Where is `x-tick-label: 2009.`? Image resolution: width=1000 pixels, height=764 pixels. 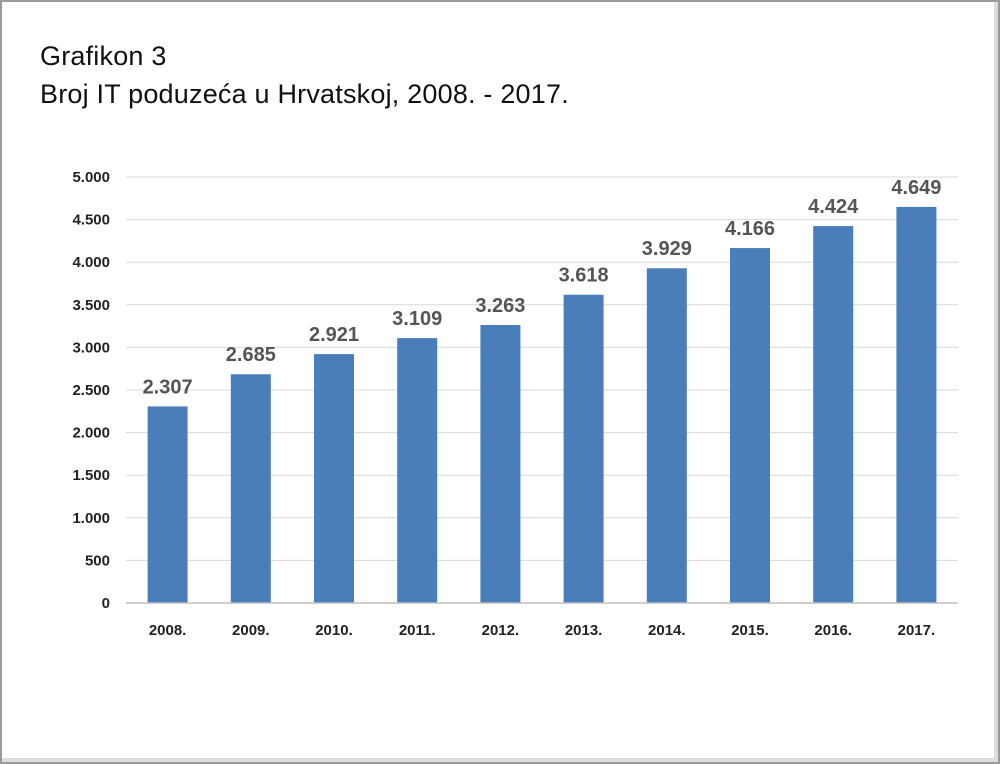 x-tick-label: 2009. is located at coordinates (251, 630).